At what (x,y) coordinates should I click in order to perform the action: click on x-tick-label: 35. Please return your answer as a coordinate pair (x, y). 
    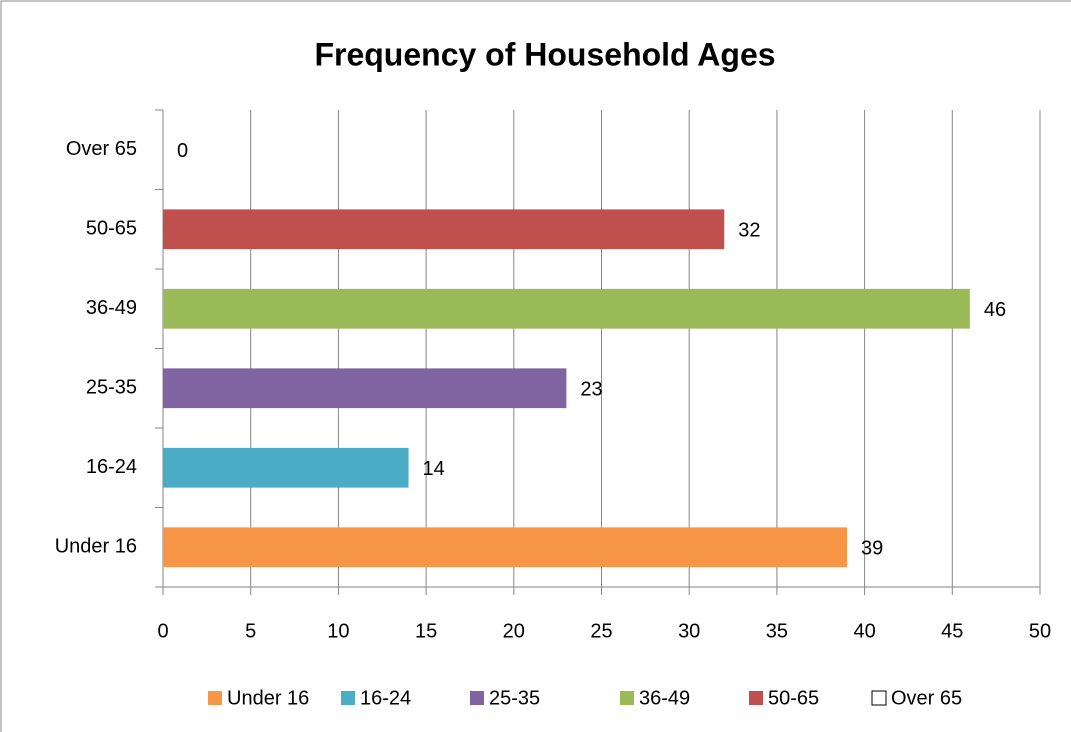
    Looking at the image, I should click on (777, 631).